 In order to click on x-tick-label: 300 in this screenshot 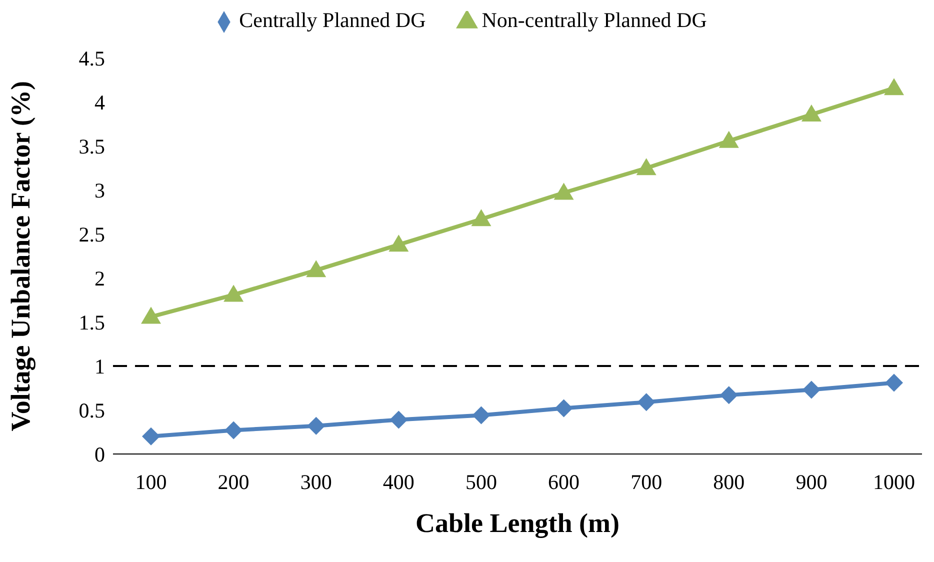, I will do `click(316, 482)`.